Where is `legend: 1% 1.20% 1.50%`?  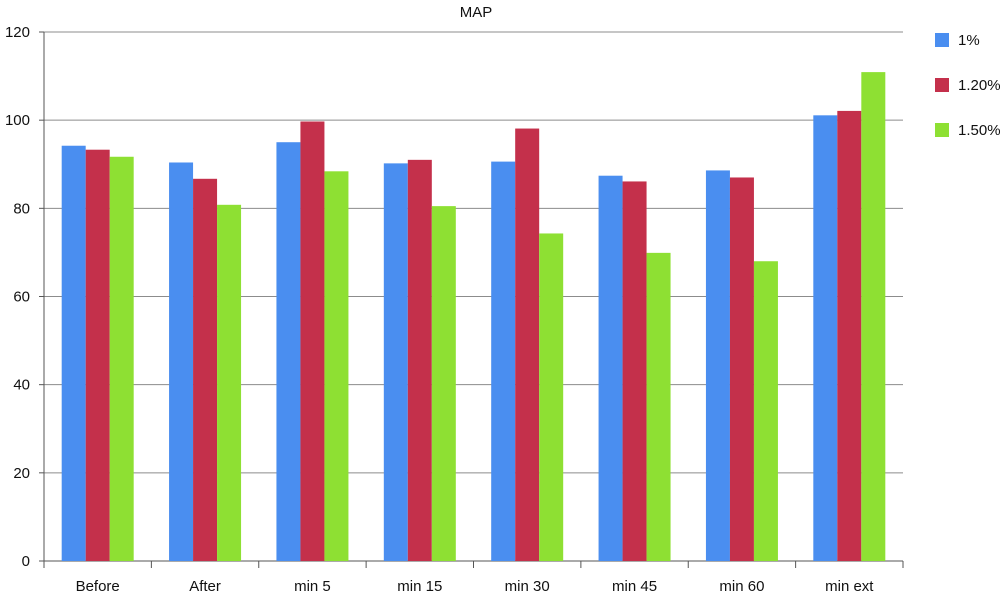
legend: 1% 1.20% 1.50% is located at coordinates (967, 85).